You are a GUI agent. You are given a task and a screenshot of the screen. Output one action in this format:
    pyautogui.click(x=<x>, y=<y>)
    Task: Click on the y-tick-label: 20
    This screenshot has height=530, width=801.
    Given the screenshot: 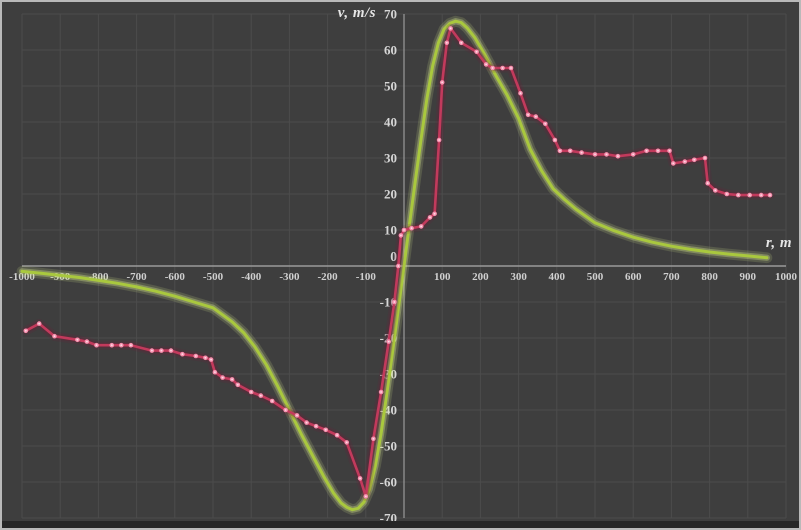 What is the action you would take?
    pyautogui.click(x=390, y=194)
    